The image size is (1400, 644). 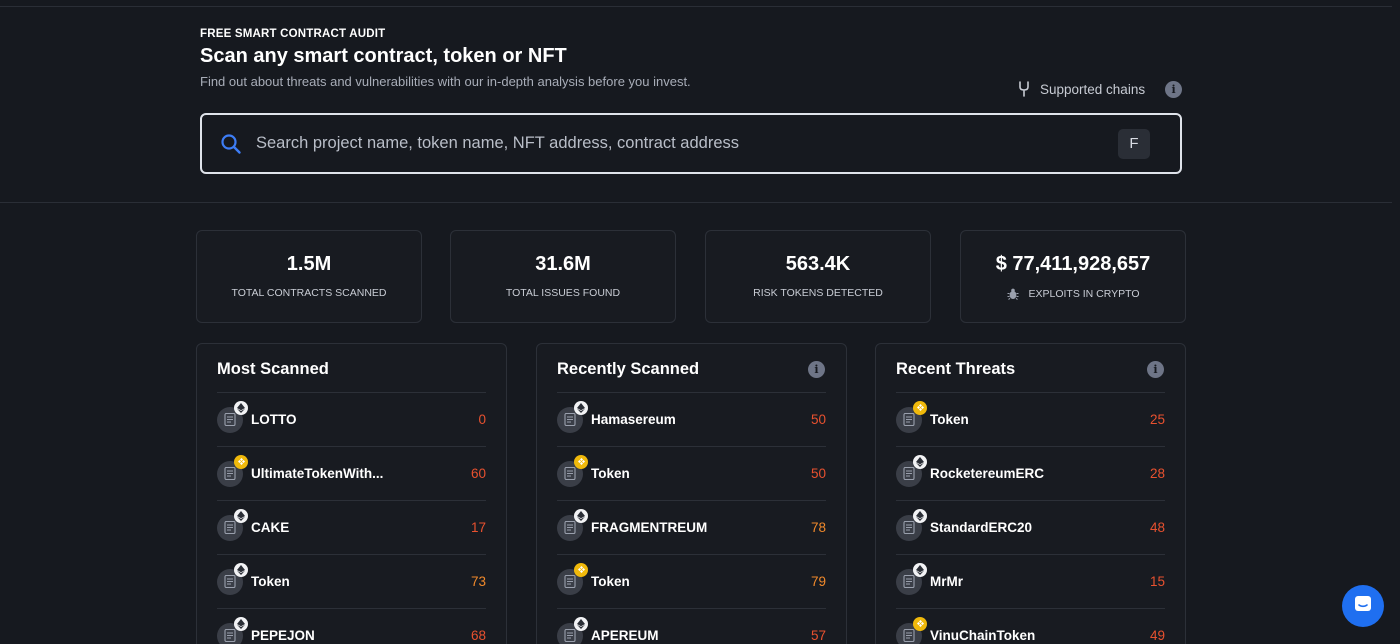 I want to click on list-item: Token 50, so click(x=691, y=474).